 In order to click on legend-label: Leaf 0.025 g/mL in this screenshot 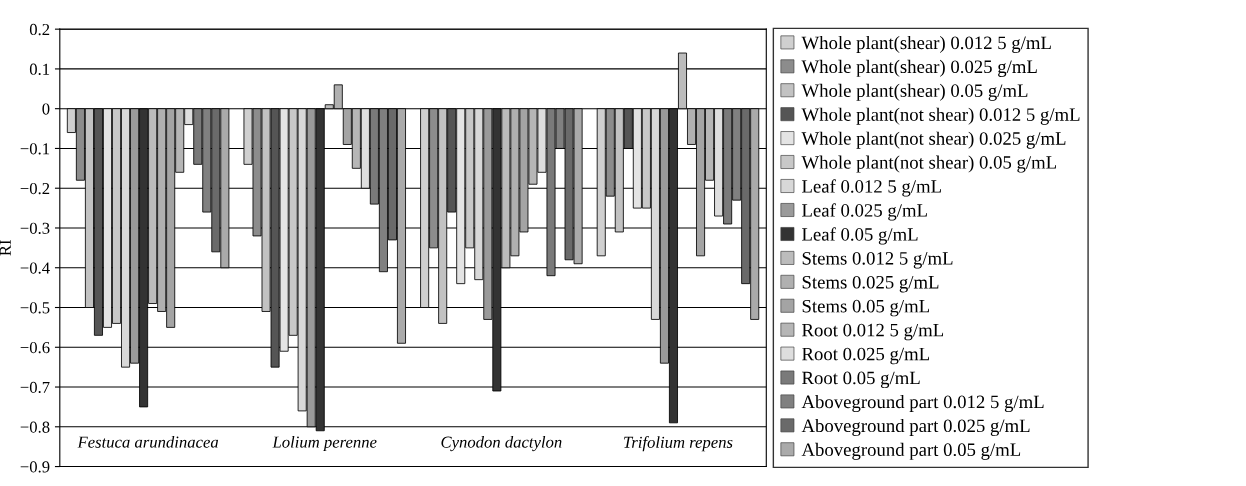, I will do `click(864, 212)`.